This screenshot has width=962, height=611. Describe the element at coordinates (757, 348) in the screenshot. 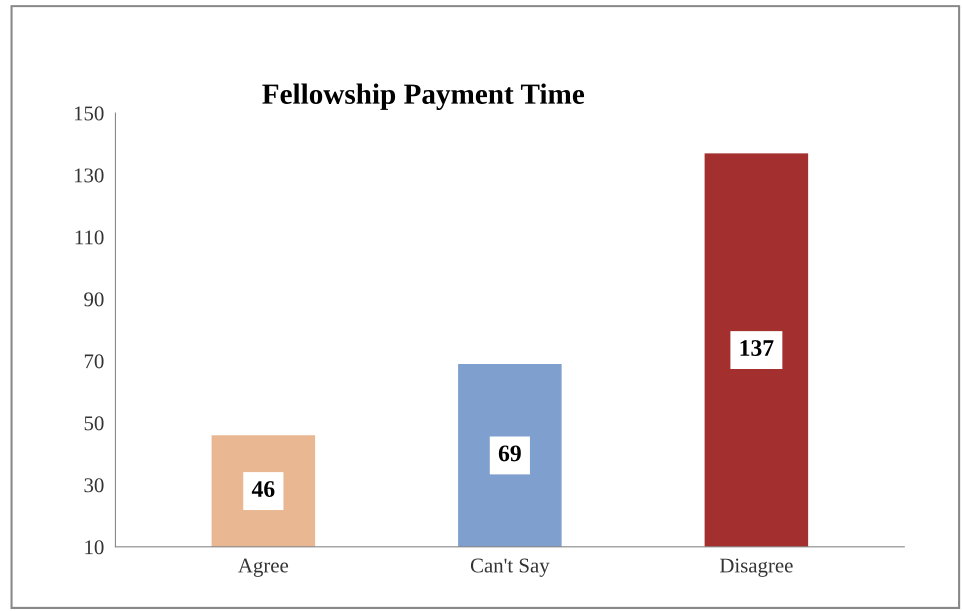

I see `data-label: 137` at that location.